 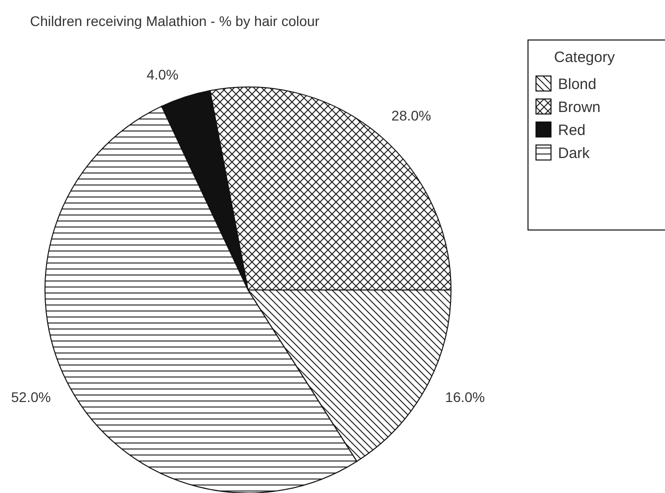 What do you see at coordinates (585, 57) in the screenshot?
I see `legend-title: Category` at bounding box center [585, 57].